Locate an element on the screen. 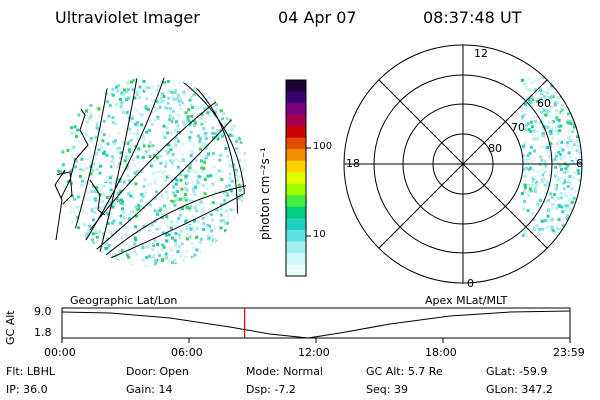 This screenshot has height=400, width=600. timeline-x-tick-1200: 12:00 is located at coordinates (314, 352).